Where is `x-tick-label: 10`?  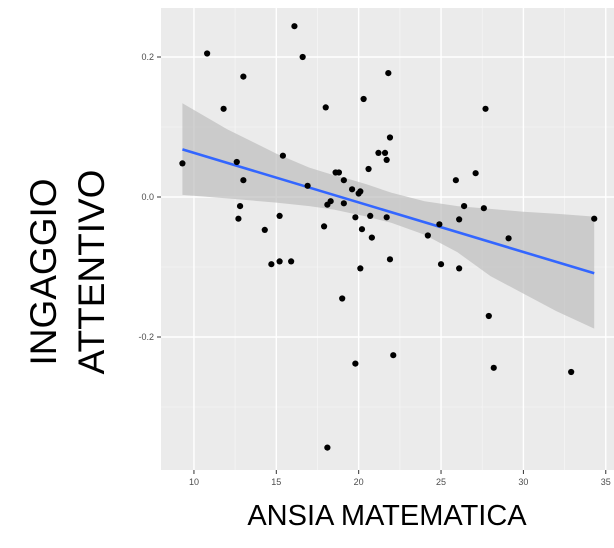
x-tick-label: 10 is located at coordinates (194, 482).